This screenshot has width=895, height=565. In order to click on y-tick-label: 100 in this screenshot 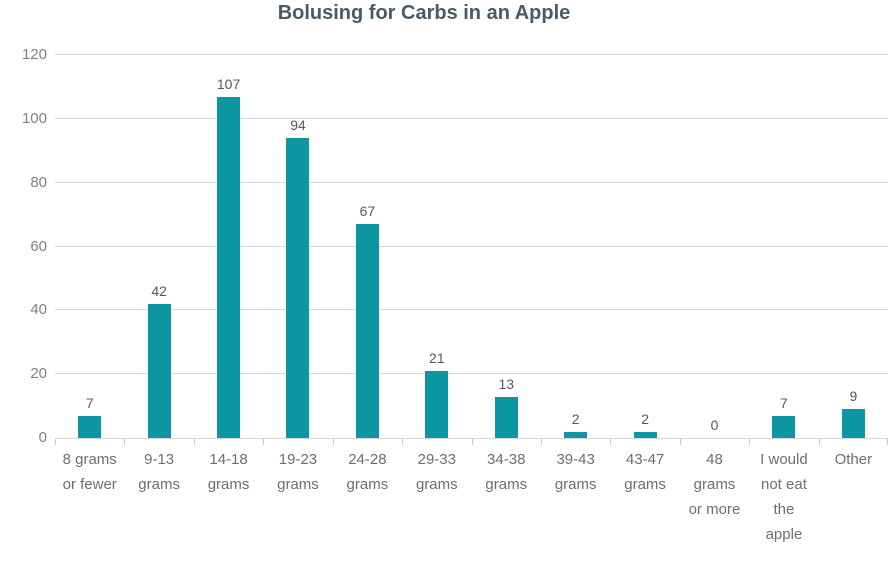, I will do `click(34, 118)`.